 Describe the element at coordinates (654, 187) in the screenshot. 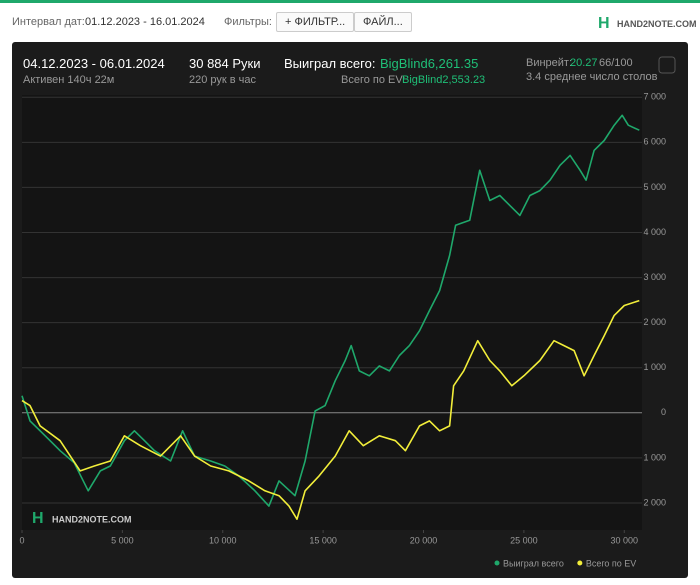

I see `y-tick-label: 5 000` at that location.